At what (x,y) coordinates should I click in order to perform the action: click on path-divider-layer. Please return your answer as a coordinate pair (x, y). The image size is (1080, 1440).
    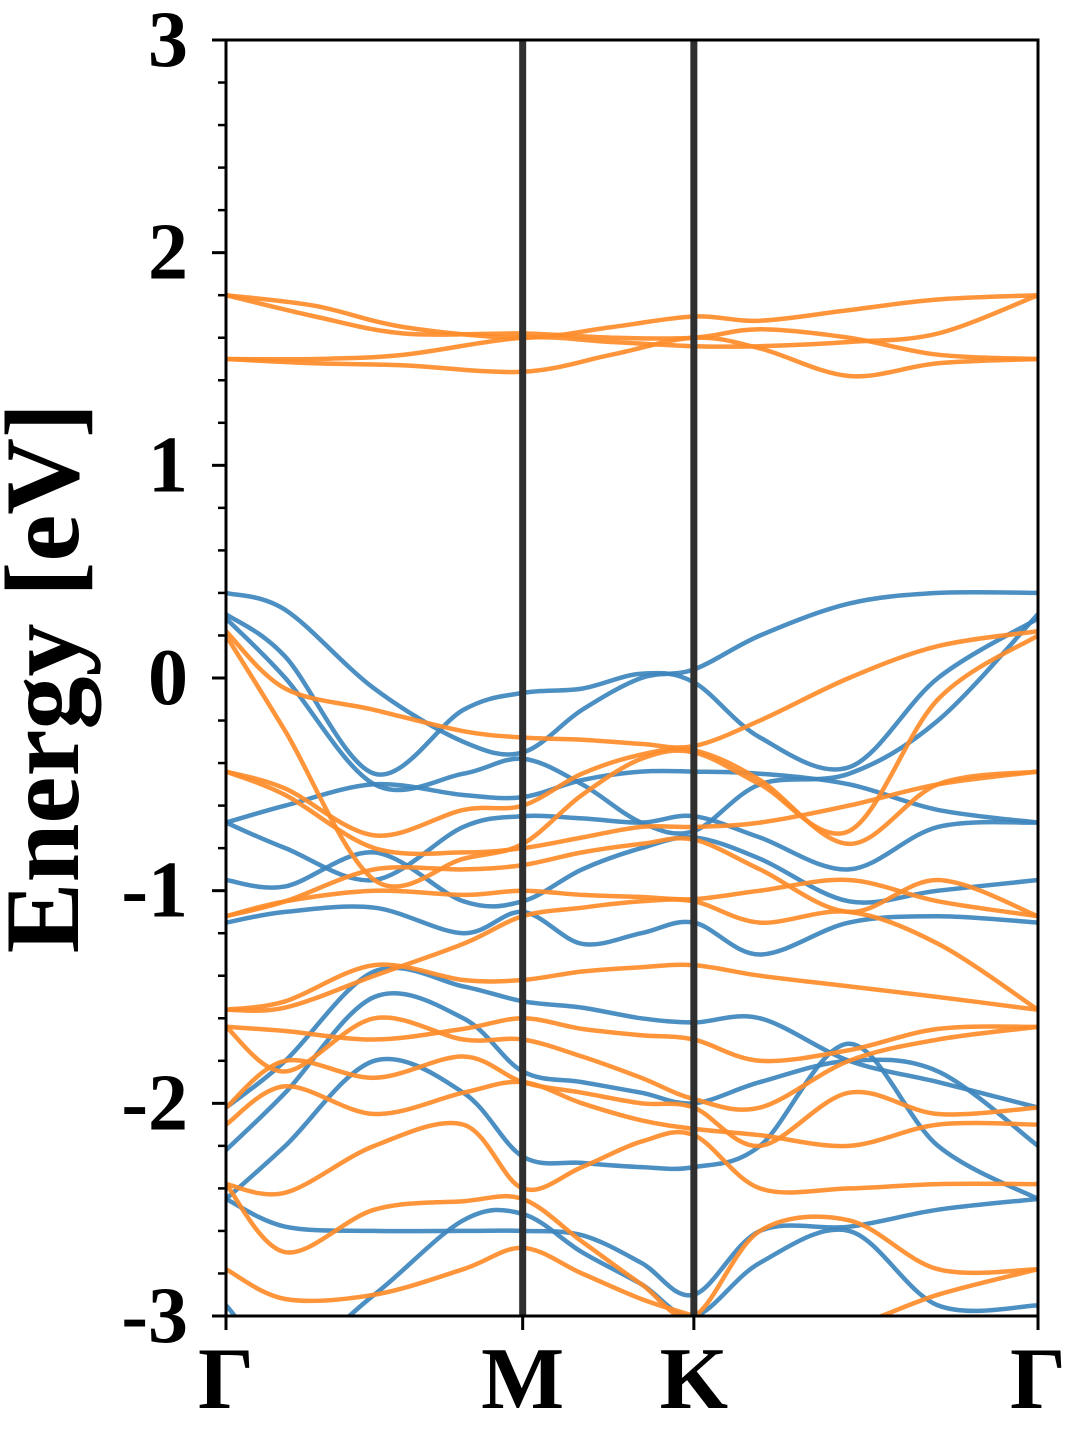
    Looking at the image, I should click on (608, 678).